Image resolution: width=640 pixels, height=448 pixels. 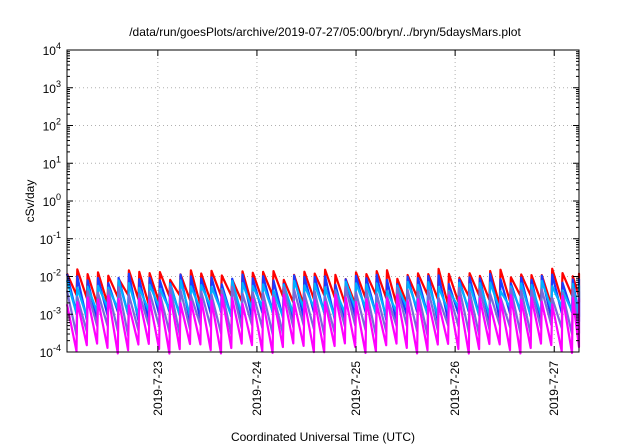 I want to click on y-tick-label: 10⁻³, so click(x=50, y=313).